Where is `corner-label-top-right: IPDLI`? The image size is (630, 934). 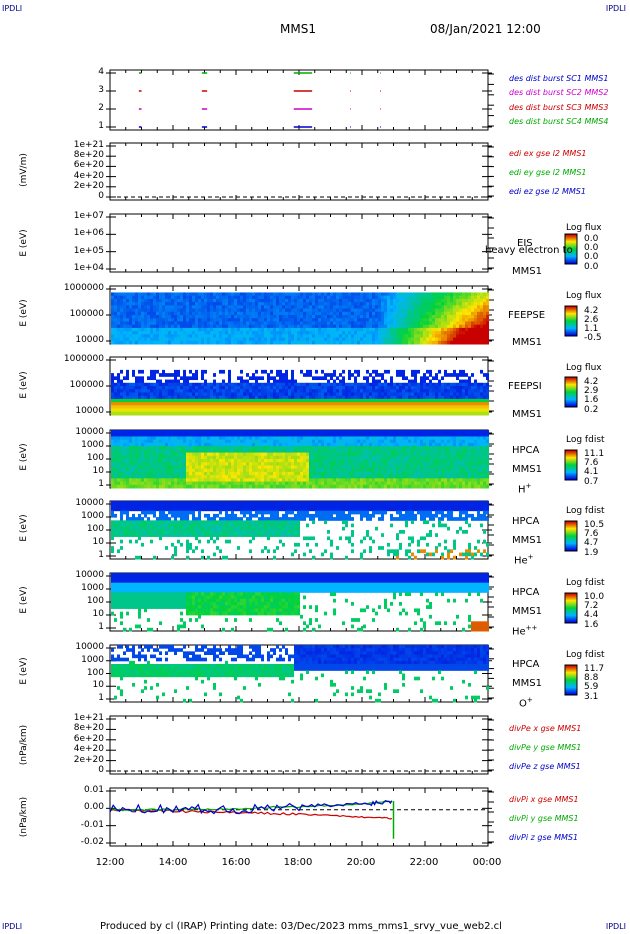
corner-label-top-right: IPDLI is located at coordinates (615, 8).